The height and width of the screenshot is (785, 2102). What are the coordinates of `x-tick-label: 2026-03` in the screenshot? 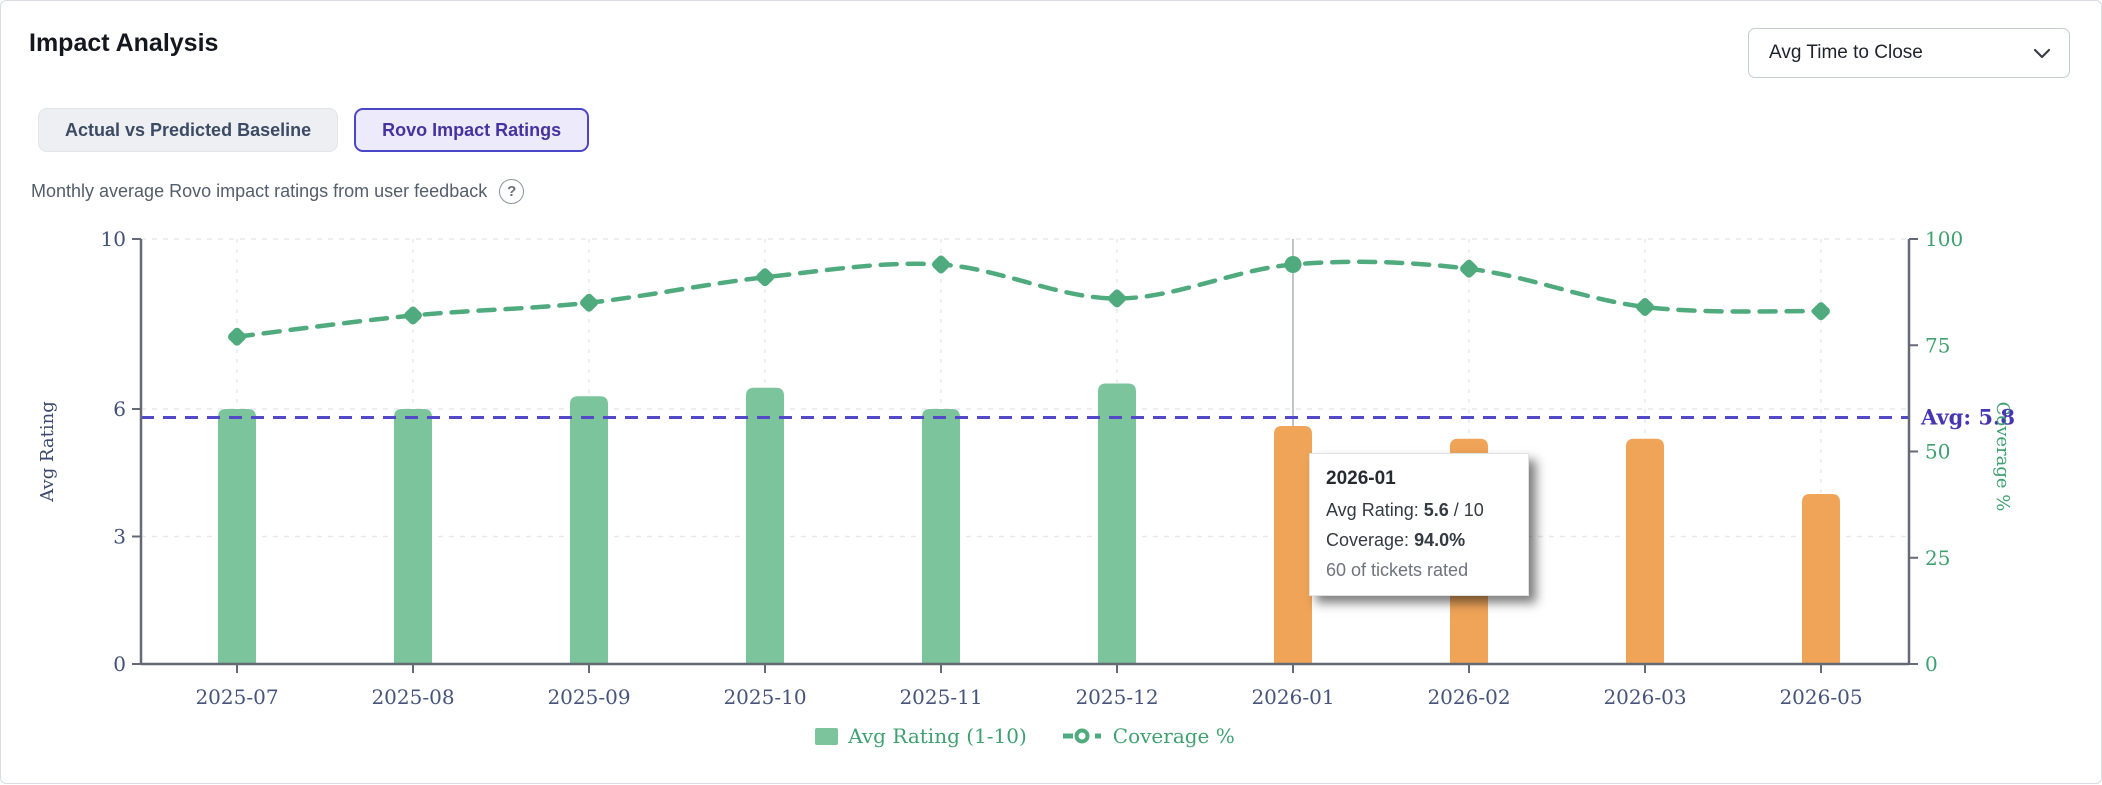 It's located at (1644, 697).